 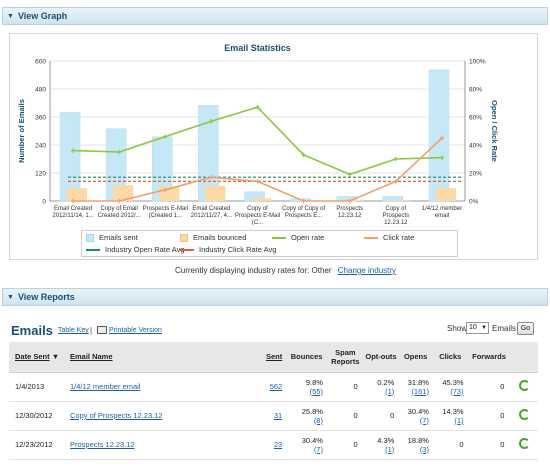 I want to click on y2-tick-label: 80%, so click(x=475, y=90).